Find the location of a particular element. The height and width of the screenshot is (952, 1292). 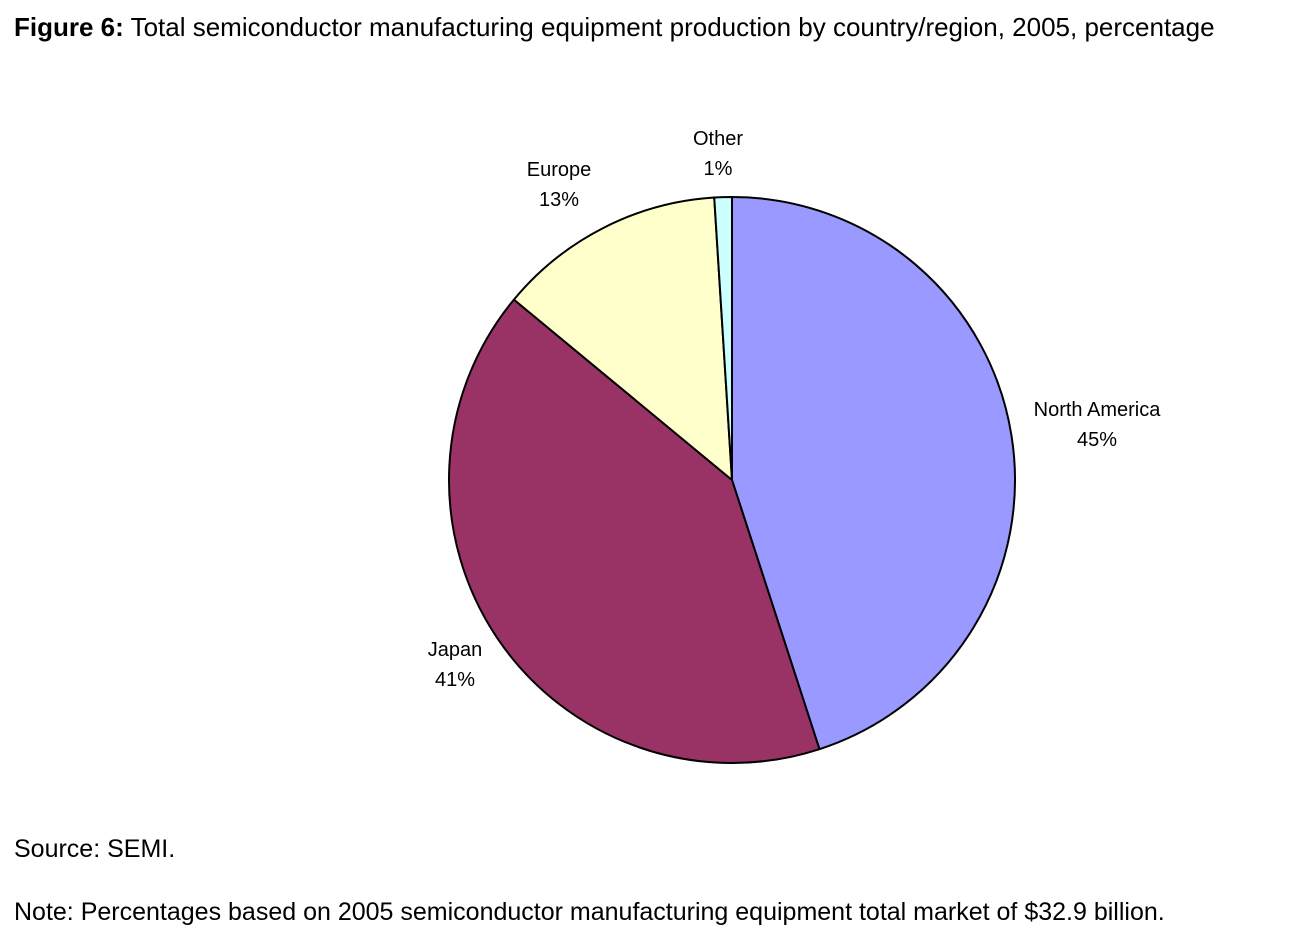

slice-value-other: 1% is located at coordinates (718, 169).